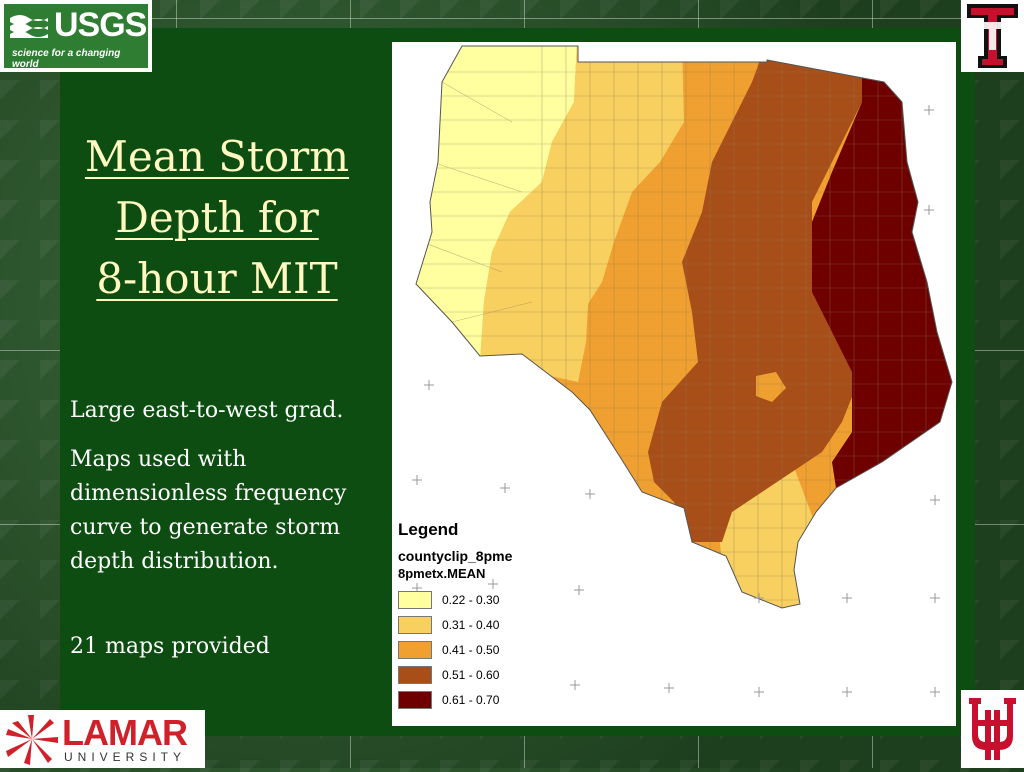 The image size is (1024, 772). I want to click on legend-item: 0.61 - 0.70, so click(498, 699).